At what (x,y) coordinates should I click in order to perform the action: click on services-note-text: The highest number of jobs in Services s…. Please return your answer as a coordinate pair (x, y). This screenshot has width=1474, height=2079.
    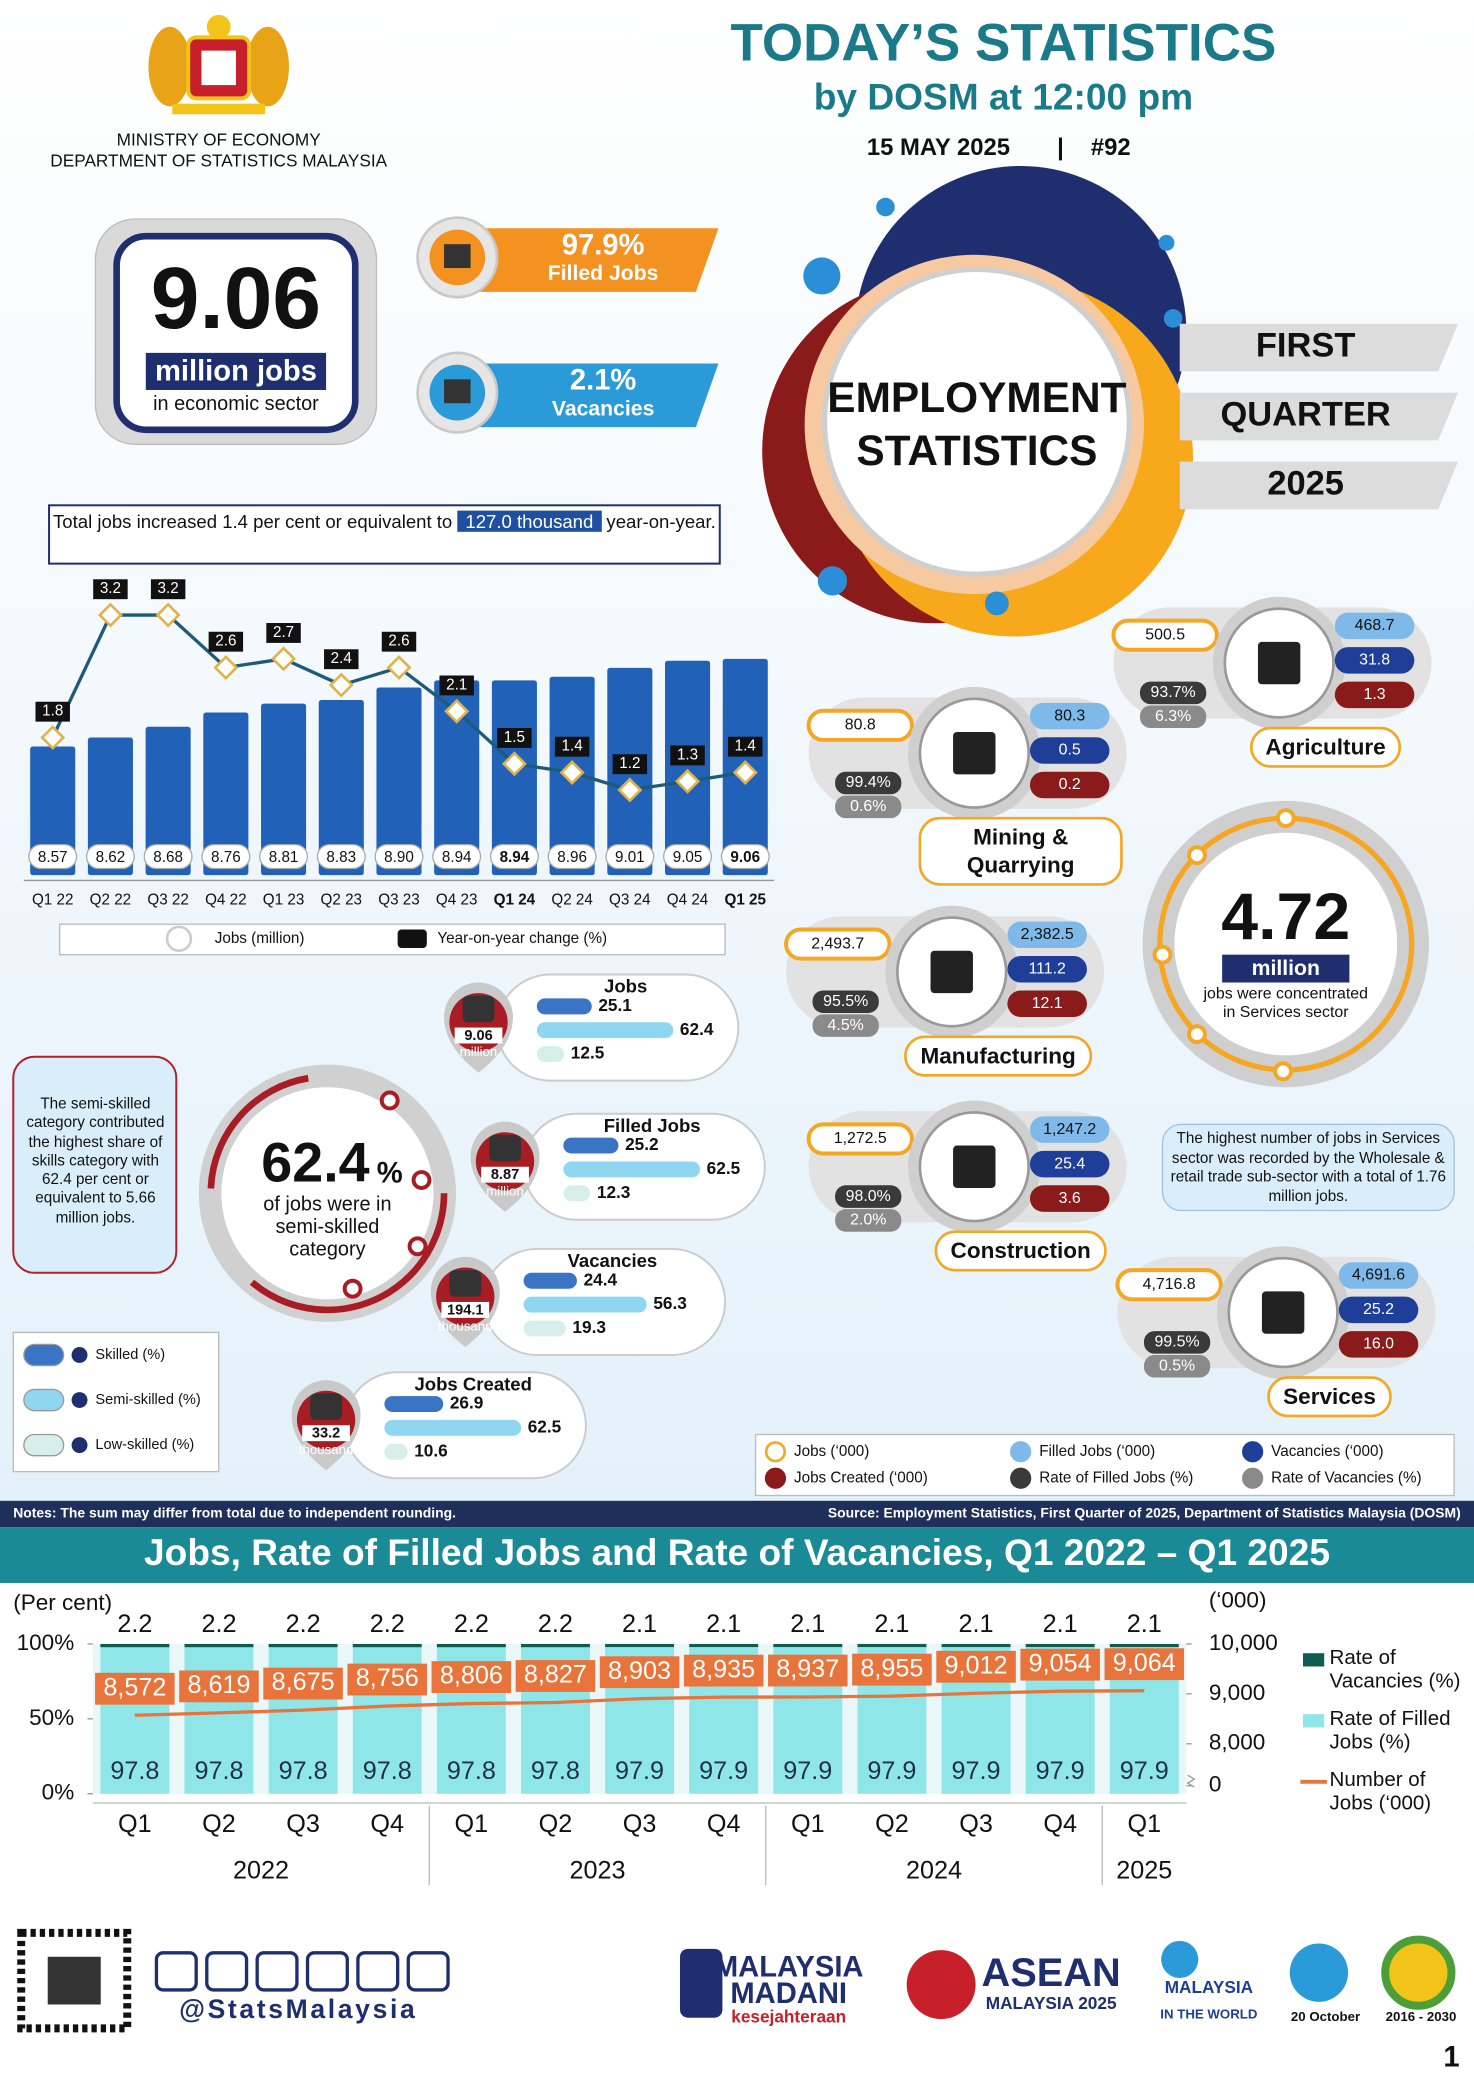
    Looking at the image, I should click on (1308, 1167).